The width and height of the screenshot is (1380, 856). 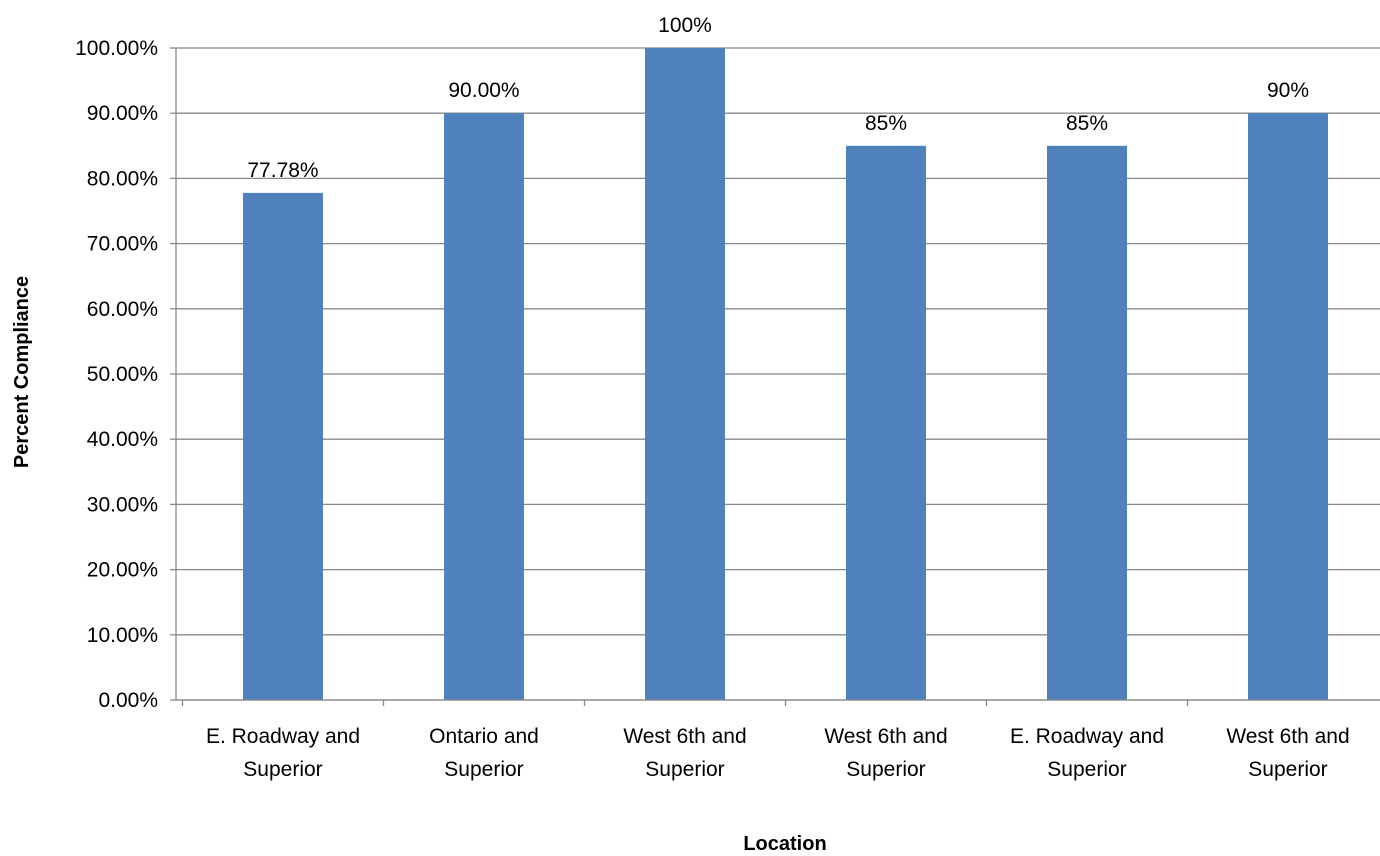 I want to click on y-tick-label: 70.00%, so click(x=122, y=244).